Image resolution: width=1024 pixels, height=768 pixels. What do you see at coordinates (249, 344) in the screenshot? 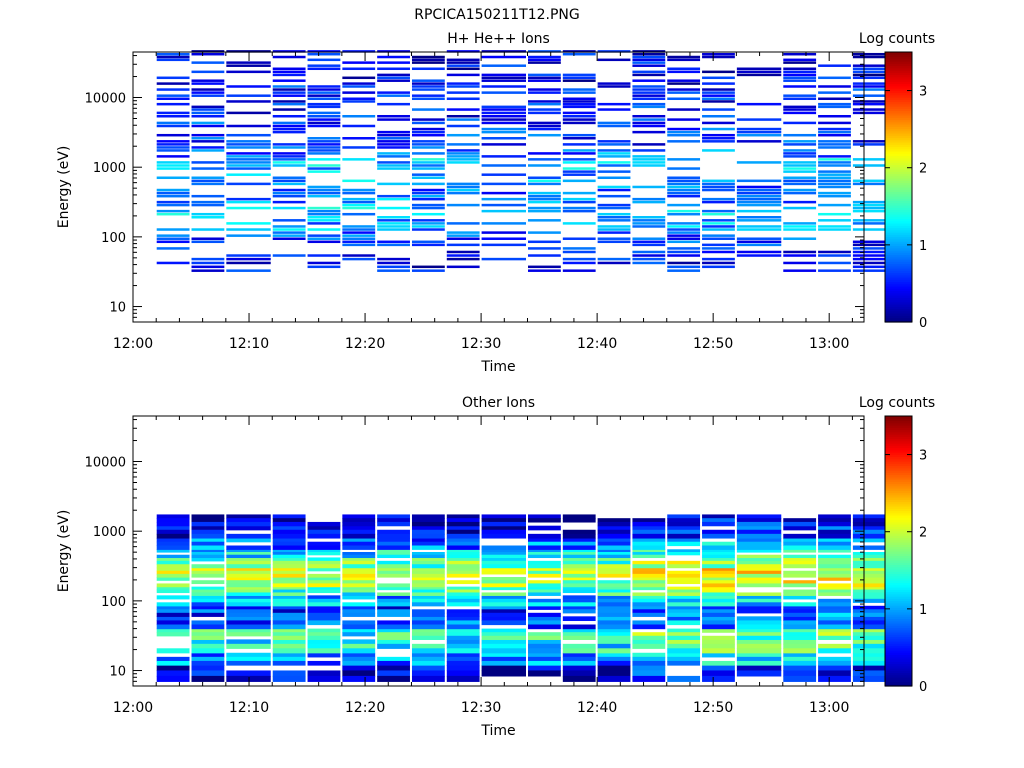
I see `x-tick-label: 12:10` at bounding box center [249, 344].